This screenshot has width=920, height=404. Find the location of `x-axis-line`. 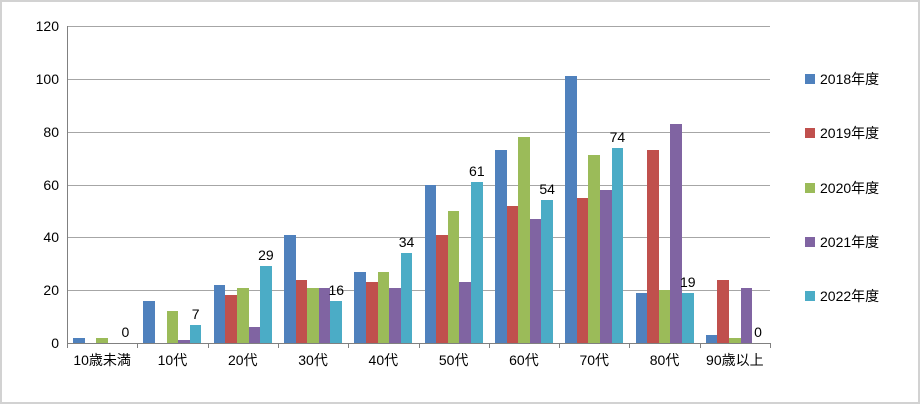

x-axis-line is located at coordinates (419, 343).